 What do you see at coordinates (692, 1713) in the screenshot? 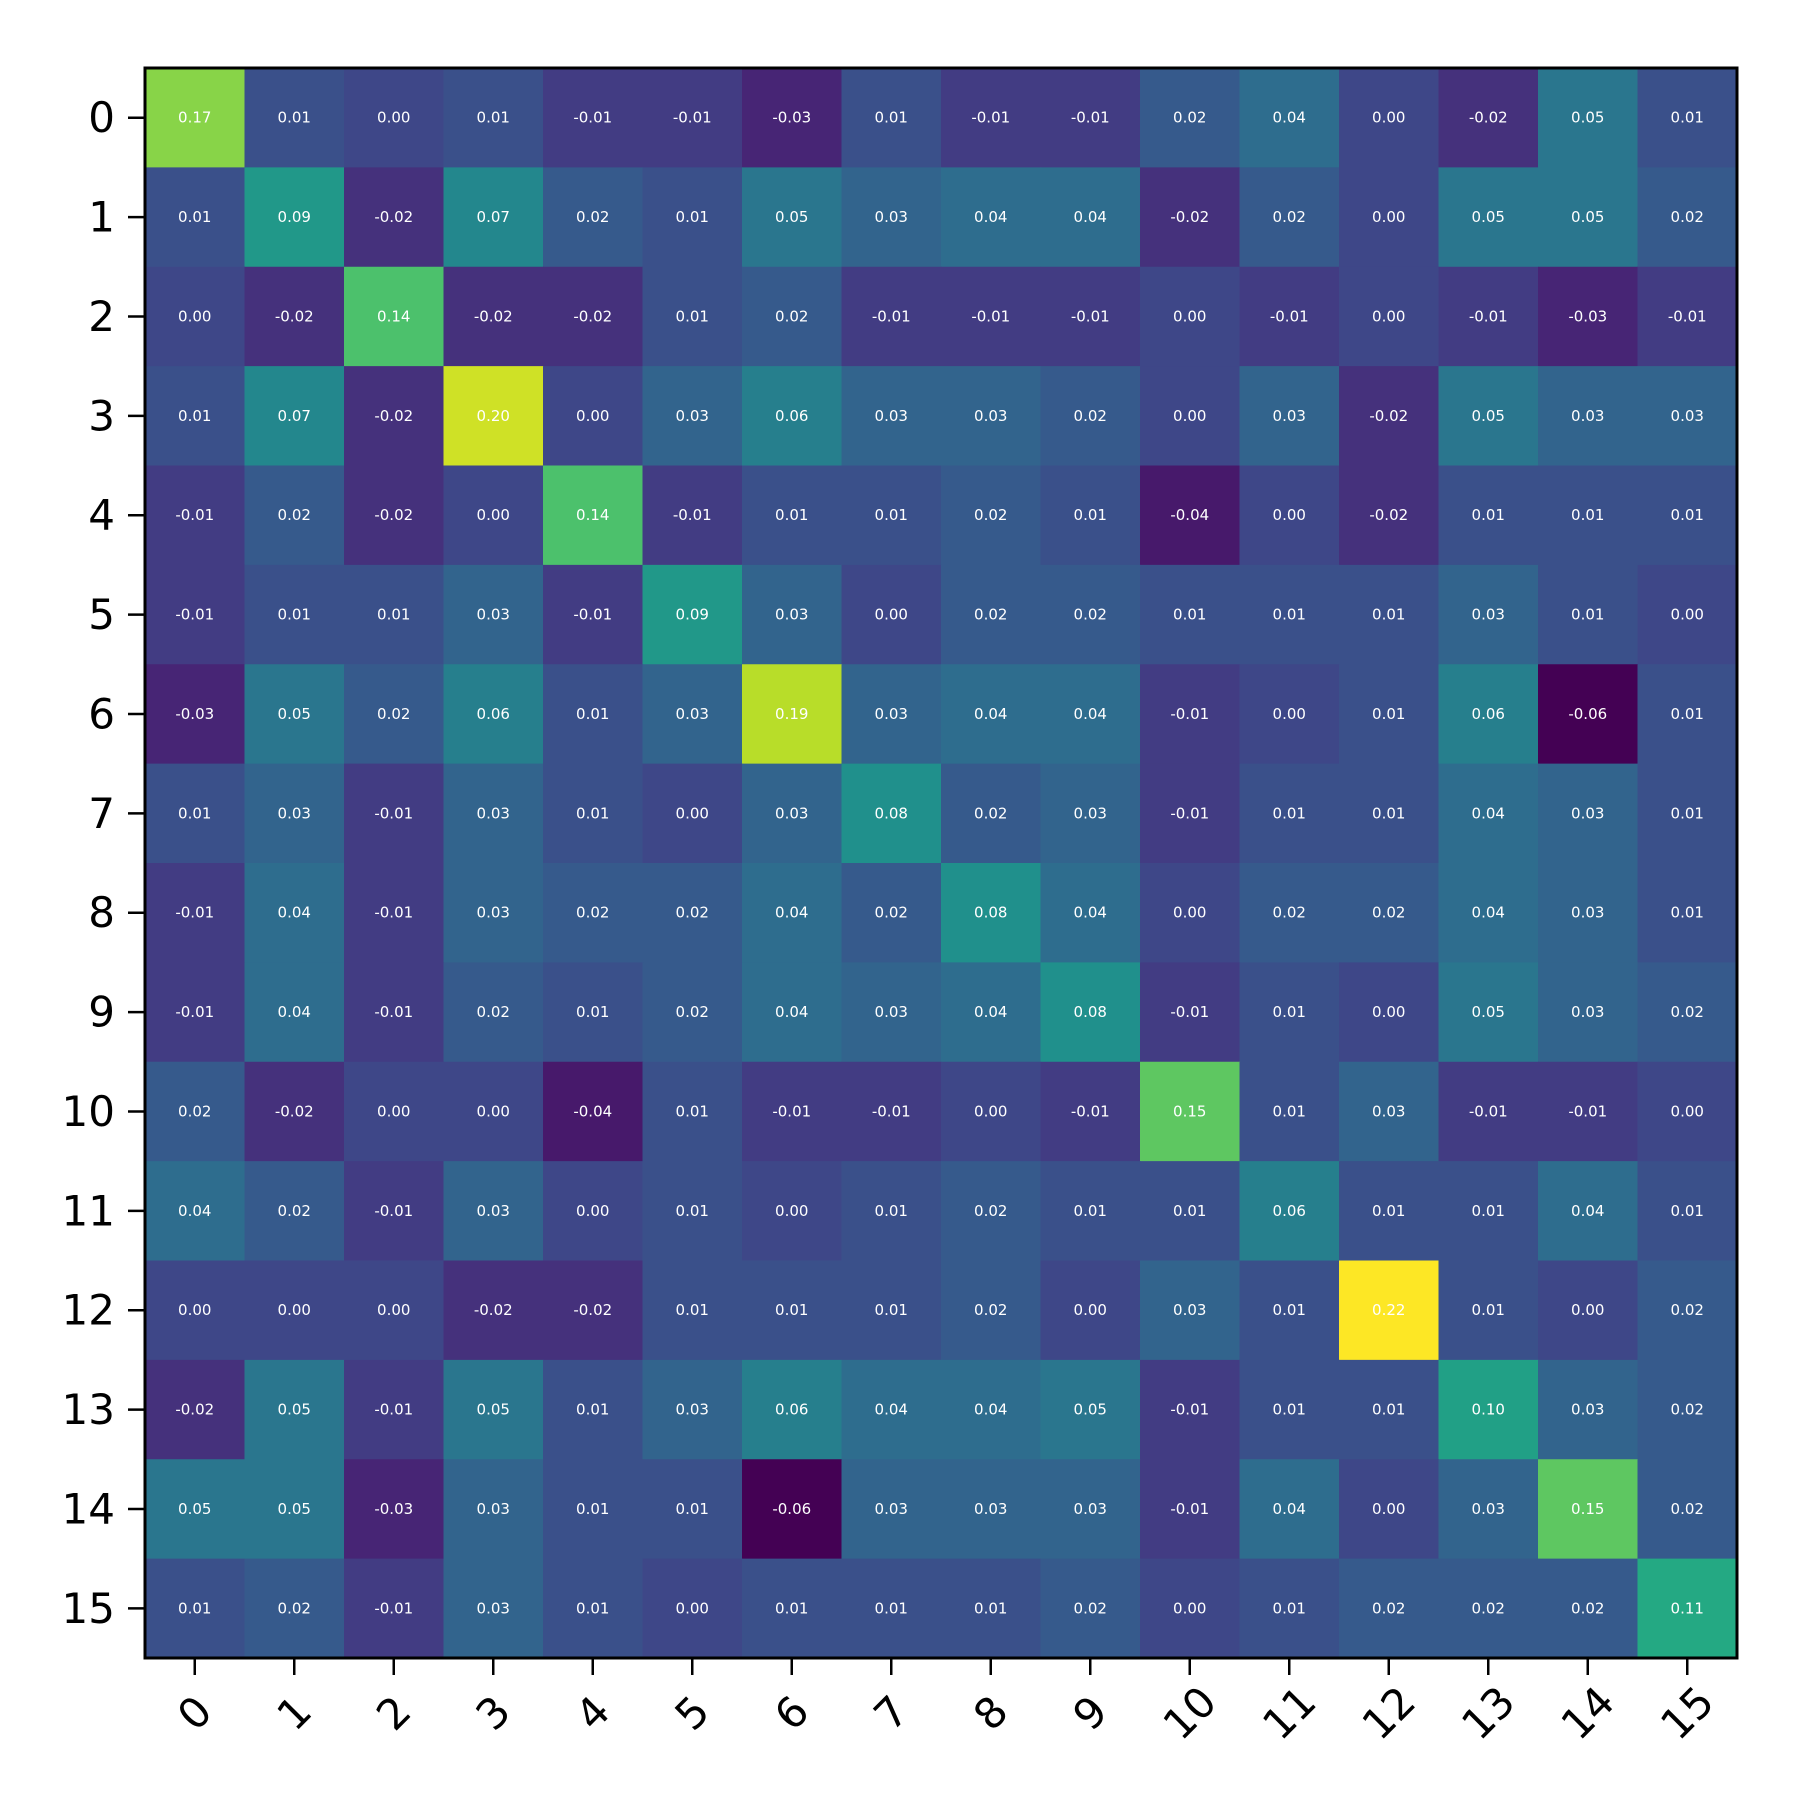
I see `x-tick-label-5: 5` at bounding box center [692, 1713].